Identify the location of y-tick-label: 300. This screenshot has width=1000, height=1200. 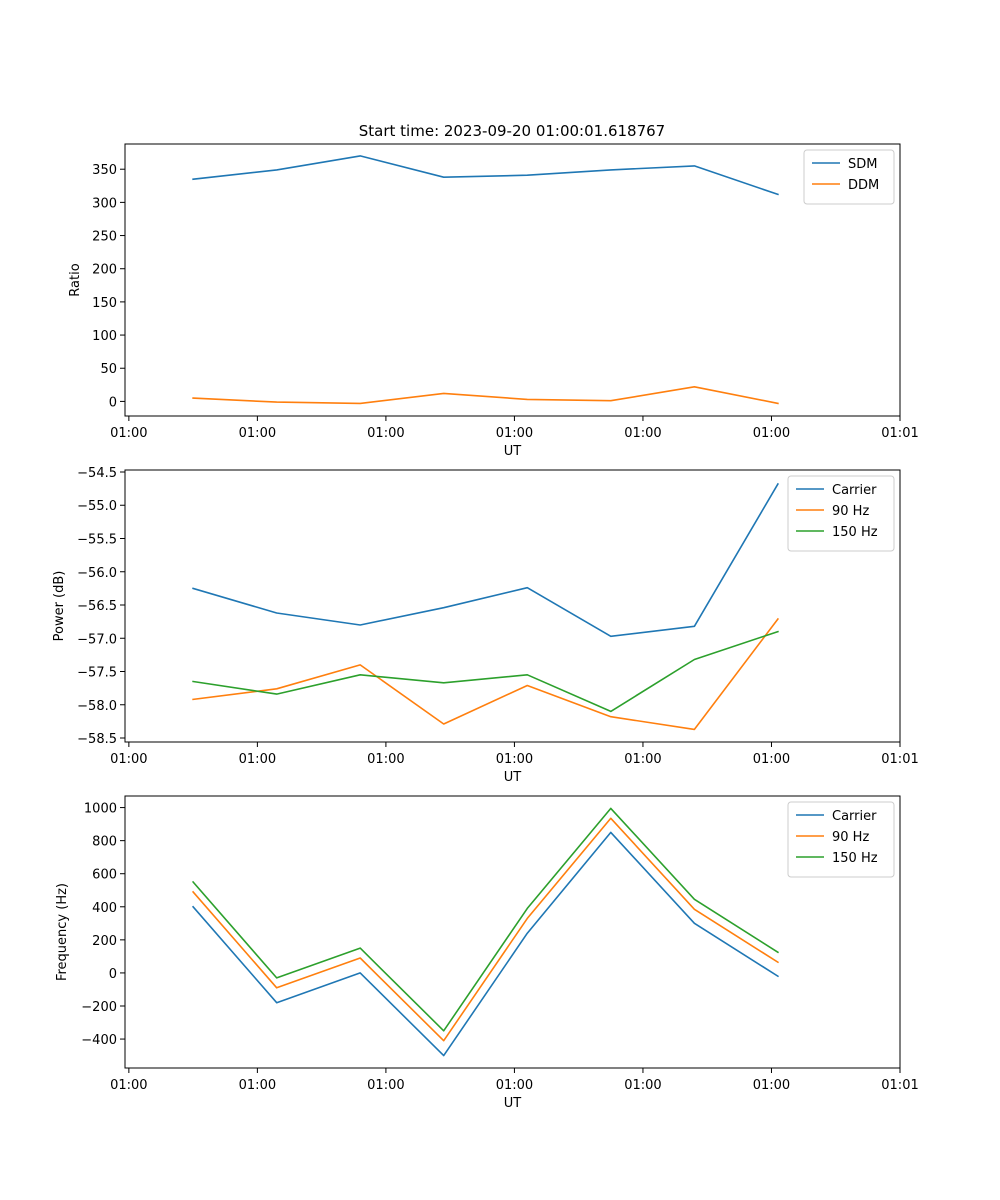
(104, 203).